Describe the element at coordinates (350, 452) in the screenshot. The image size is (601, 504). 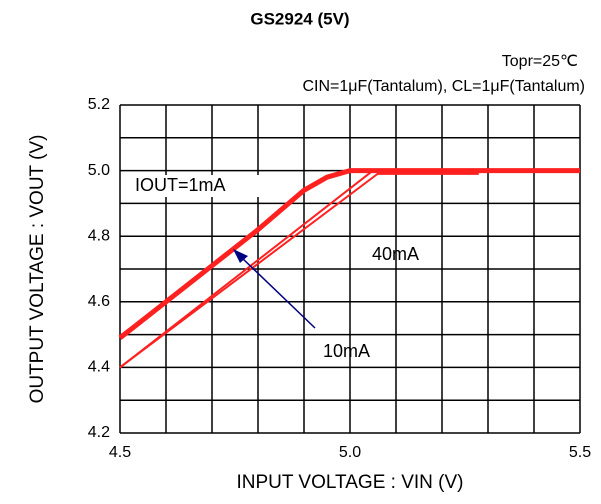
I see `x-tick-label: 5.0` at that location.